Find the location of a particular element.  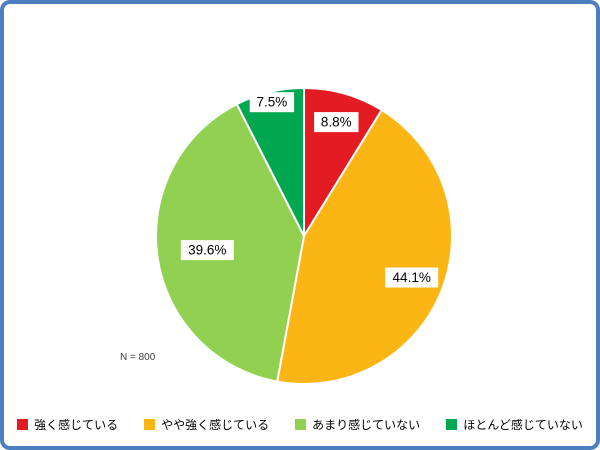

legend-item: 強く感じている is located at coordinates (67, 424).